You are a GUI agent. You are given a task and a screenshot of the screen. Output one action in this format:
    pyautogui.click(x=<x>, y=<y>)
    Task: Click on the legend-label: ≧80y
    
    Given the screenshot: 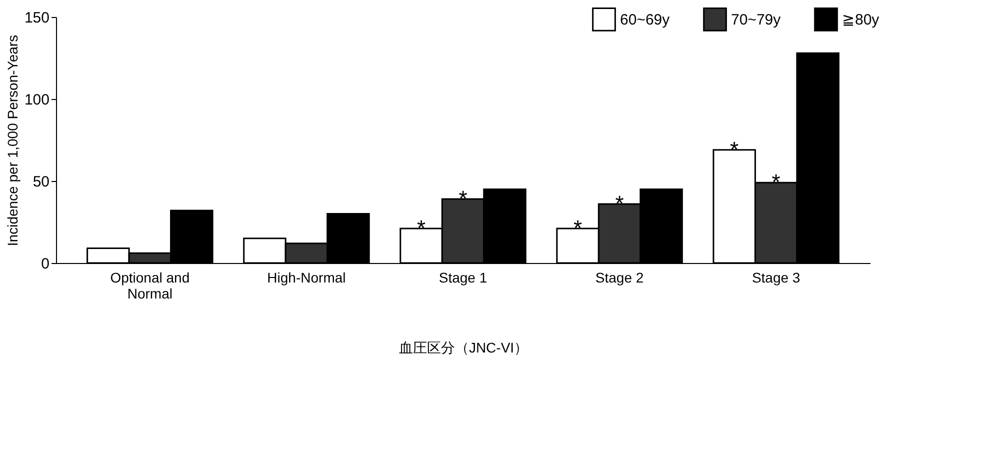 What is the action you would take?
    pyautogui.click(x=861, y=19)
    